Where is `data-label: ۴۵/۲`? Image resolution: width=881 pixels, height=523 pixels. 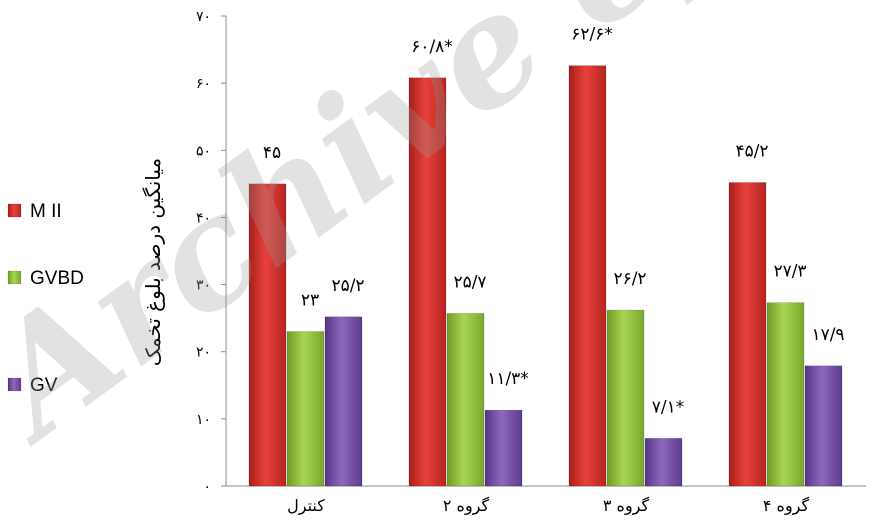 data-label: ۴۵/۲ is located at coordinates (751, 152).